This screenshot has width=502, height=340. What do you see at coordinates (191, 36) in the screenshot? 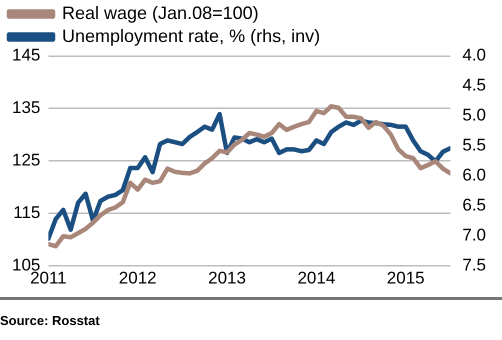
I see `legend-label: Unemployment rate, % (rhs, inv)` at bounding box center [191, 36].